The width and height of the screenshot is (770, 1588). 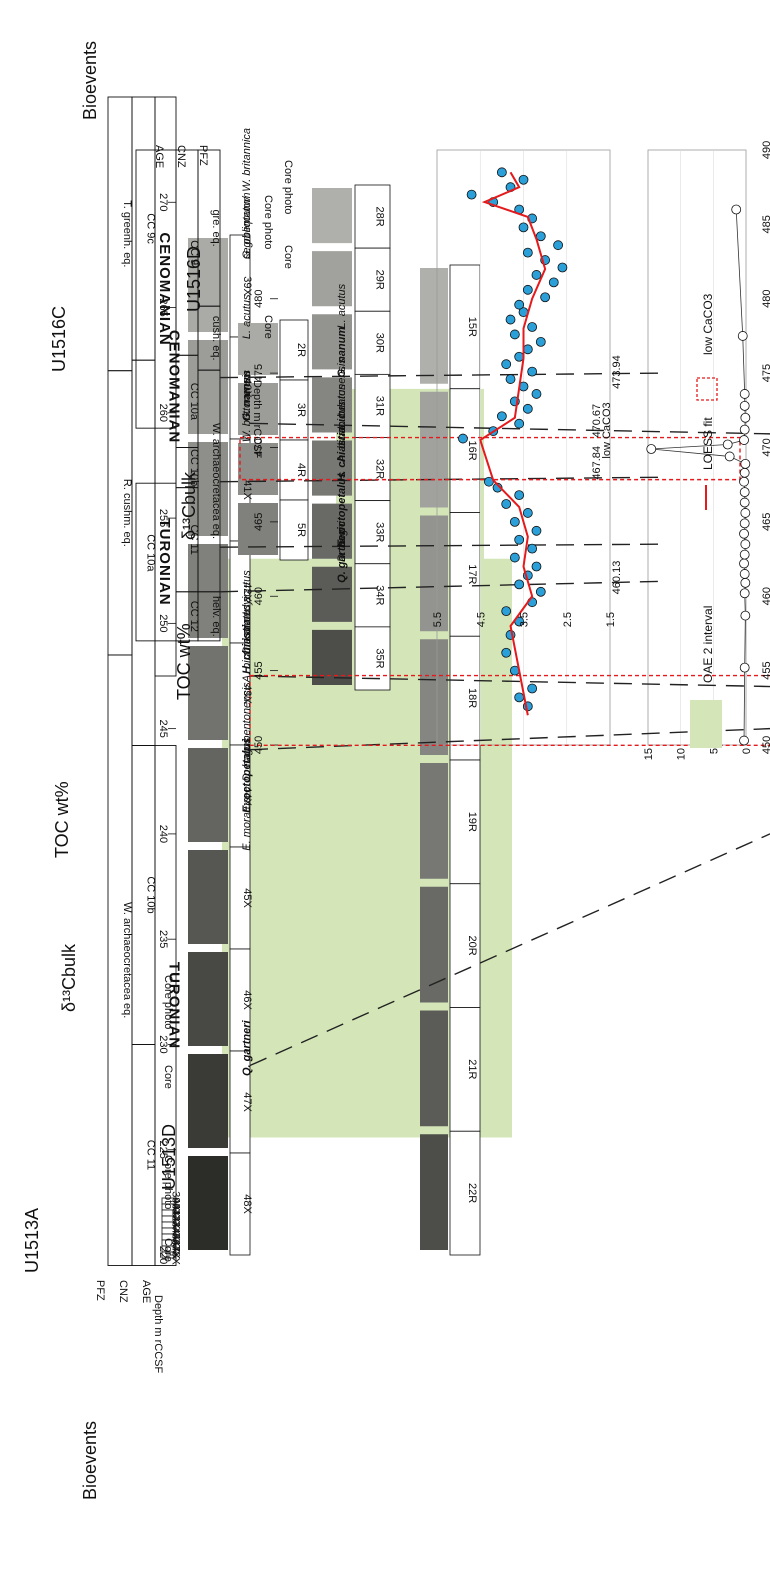 I want to click on toc-1516-line, so click(x=698, y=475).